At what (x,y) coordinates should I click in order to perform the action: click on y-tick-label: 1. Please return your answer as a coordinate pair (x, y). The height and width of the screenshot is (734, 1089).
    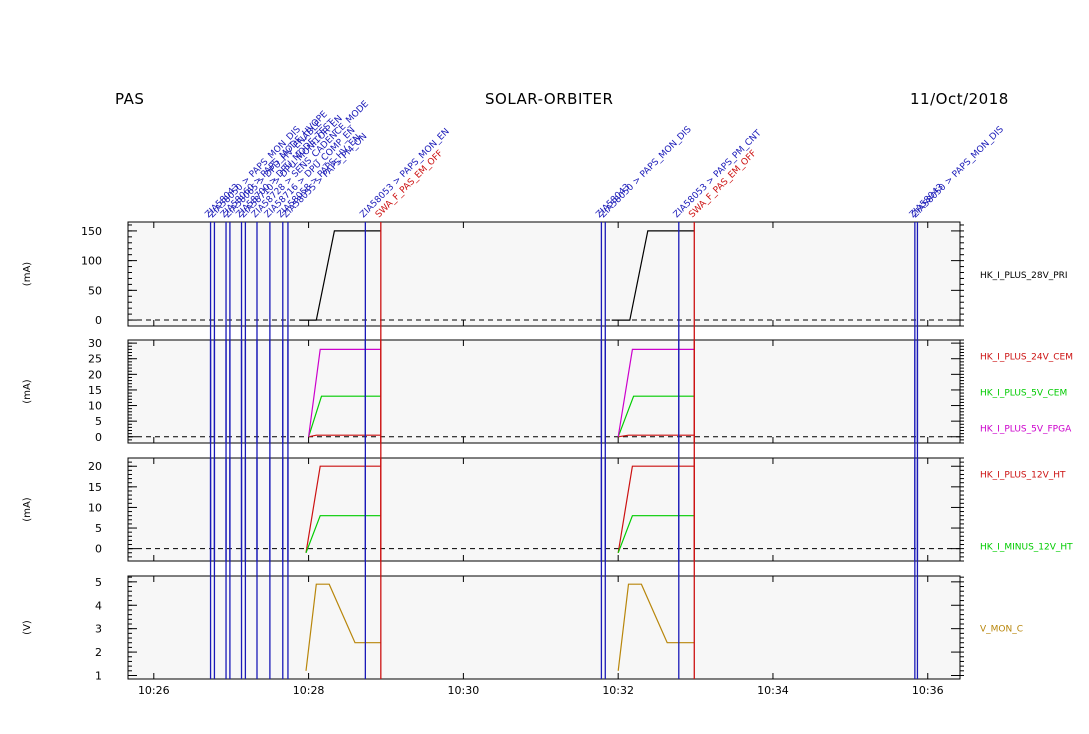
    Looking at the image, I should click on (98, 675).